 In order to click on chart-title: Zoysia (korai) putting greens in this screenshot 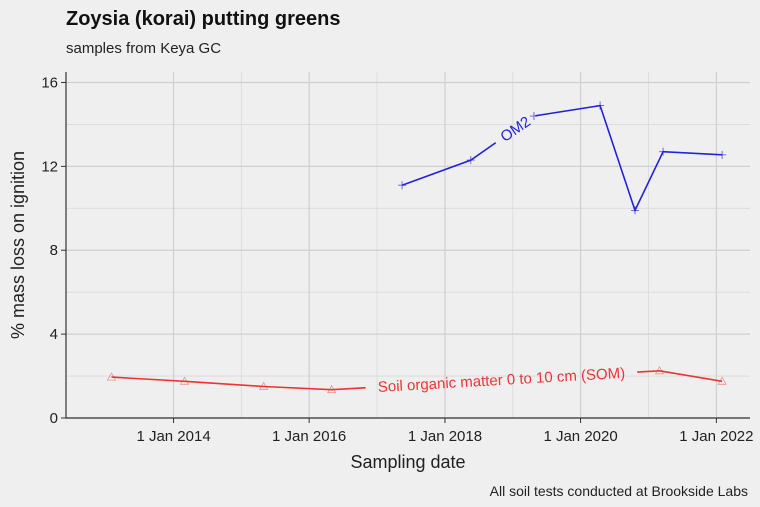, I will do `click(203, 19)`.